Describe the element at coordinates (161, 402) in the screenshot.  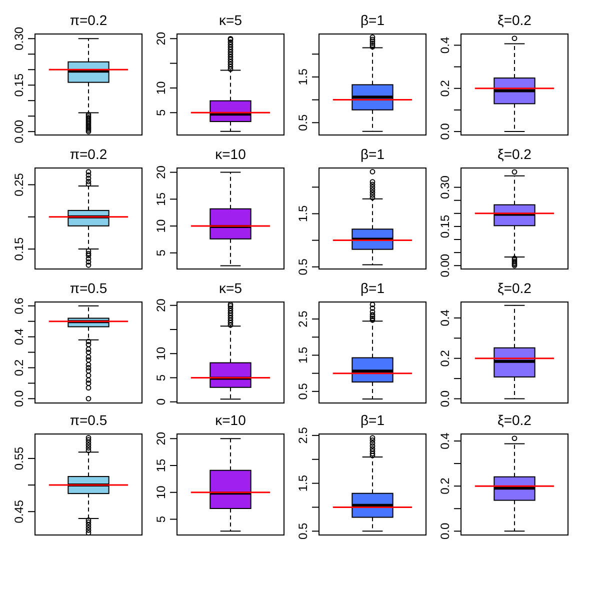
I see `y-tick-label: 0` at that location.